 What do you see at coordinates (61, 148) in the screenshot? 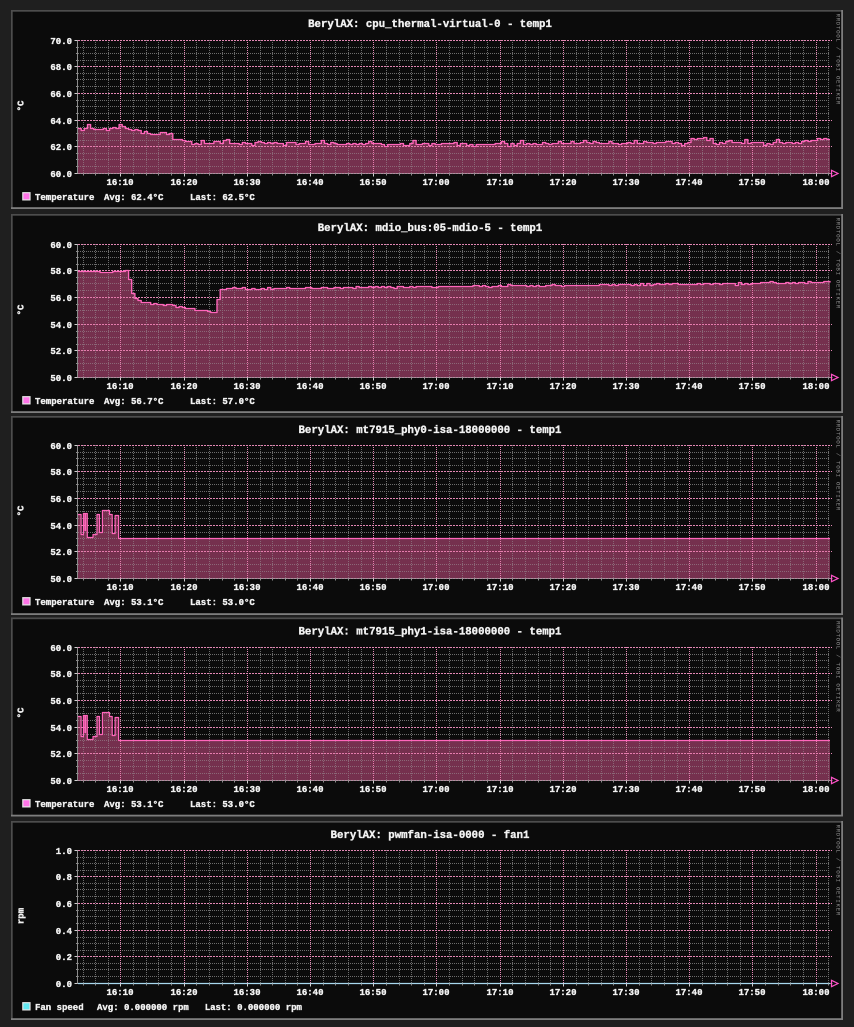
I see `svg-text: 62.0` at bounding box center [61, 148].